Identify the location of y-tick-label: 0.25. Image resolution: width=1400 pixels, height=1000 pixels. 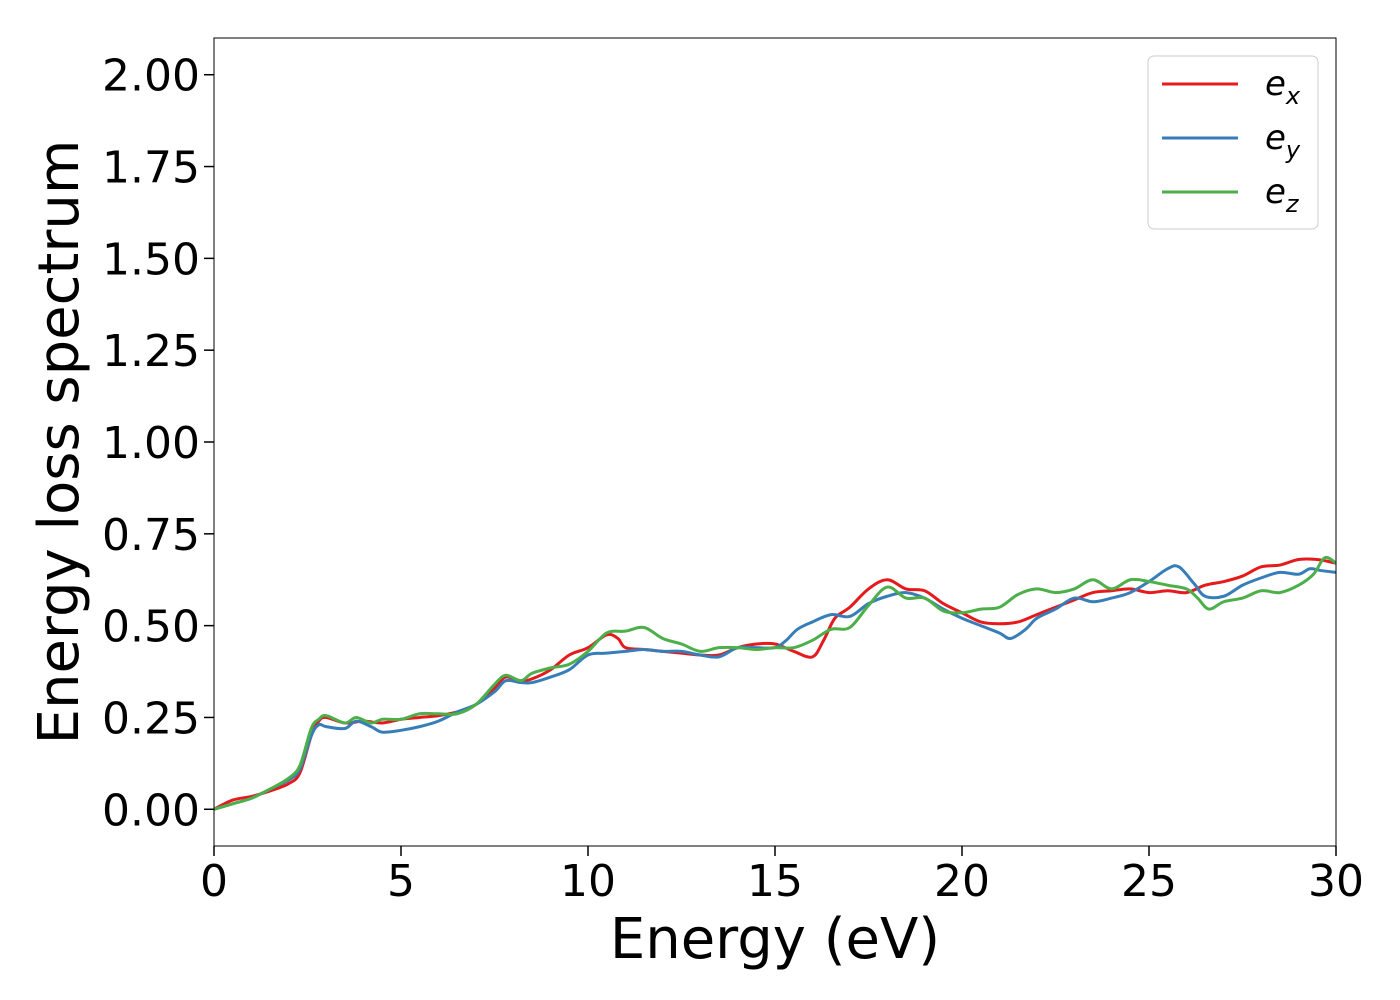
(151, 718).